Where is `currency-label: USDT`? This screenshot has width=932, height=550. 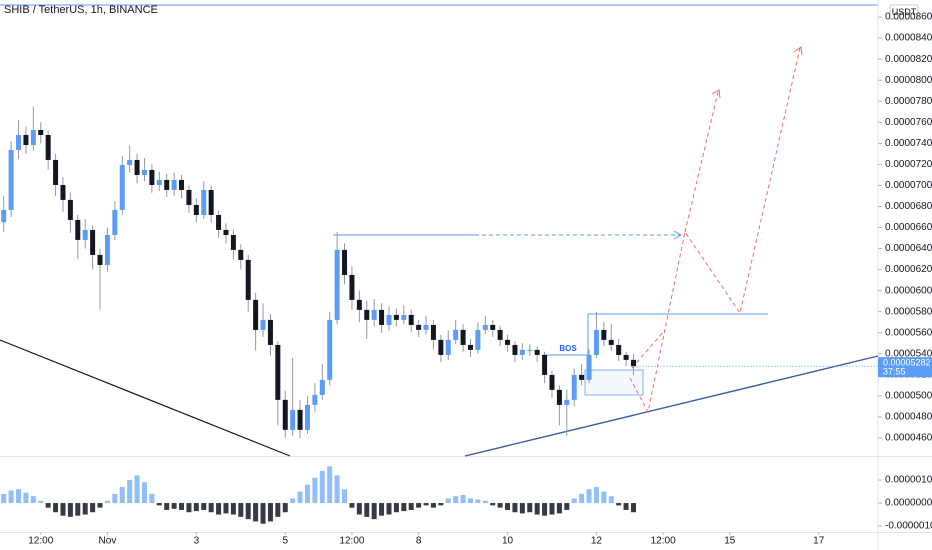 currency-label: USDT is located at coordinates (904, 12).